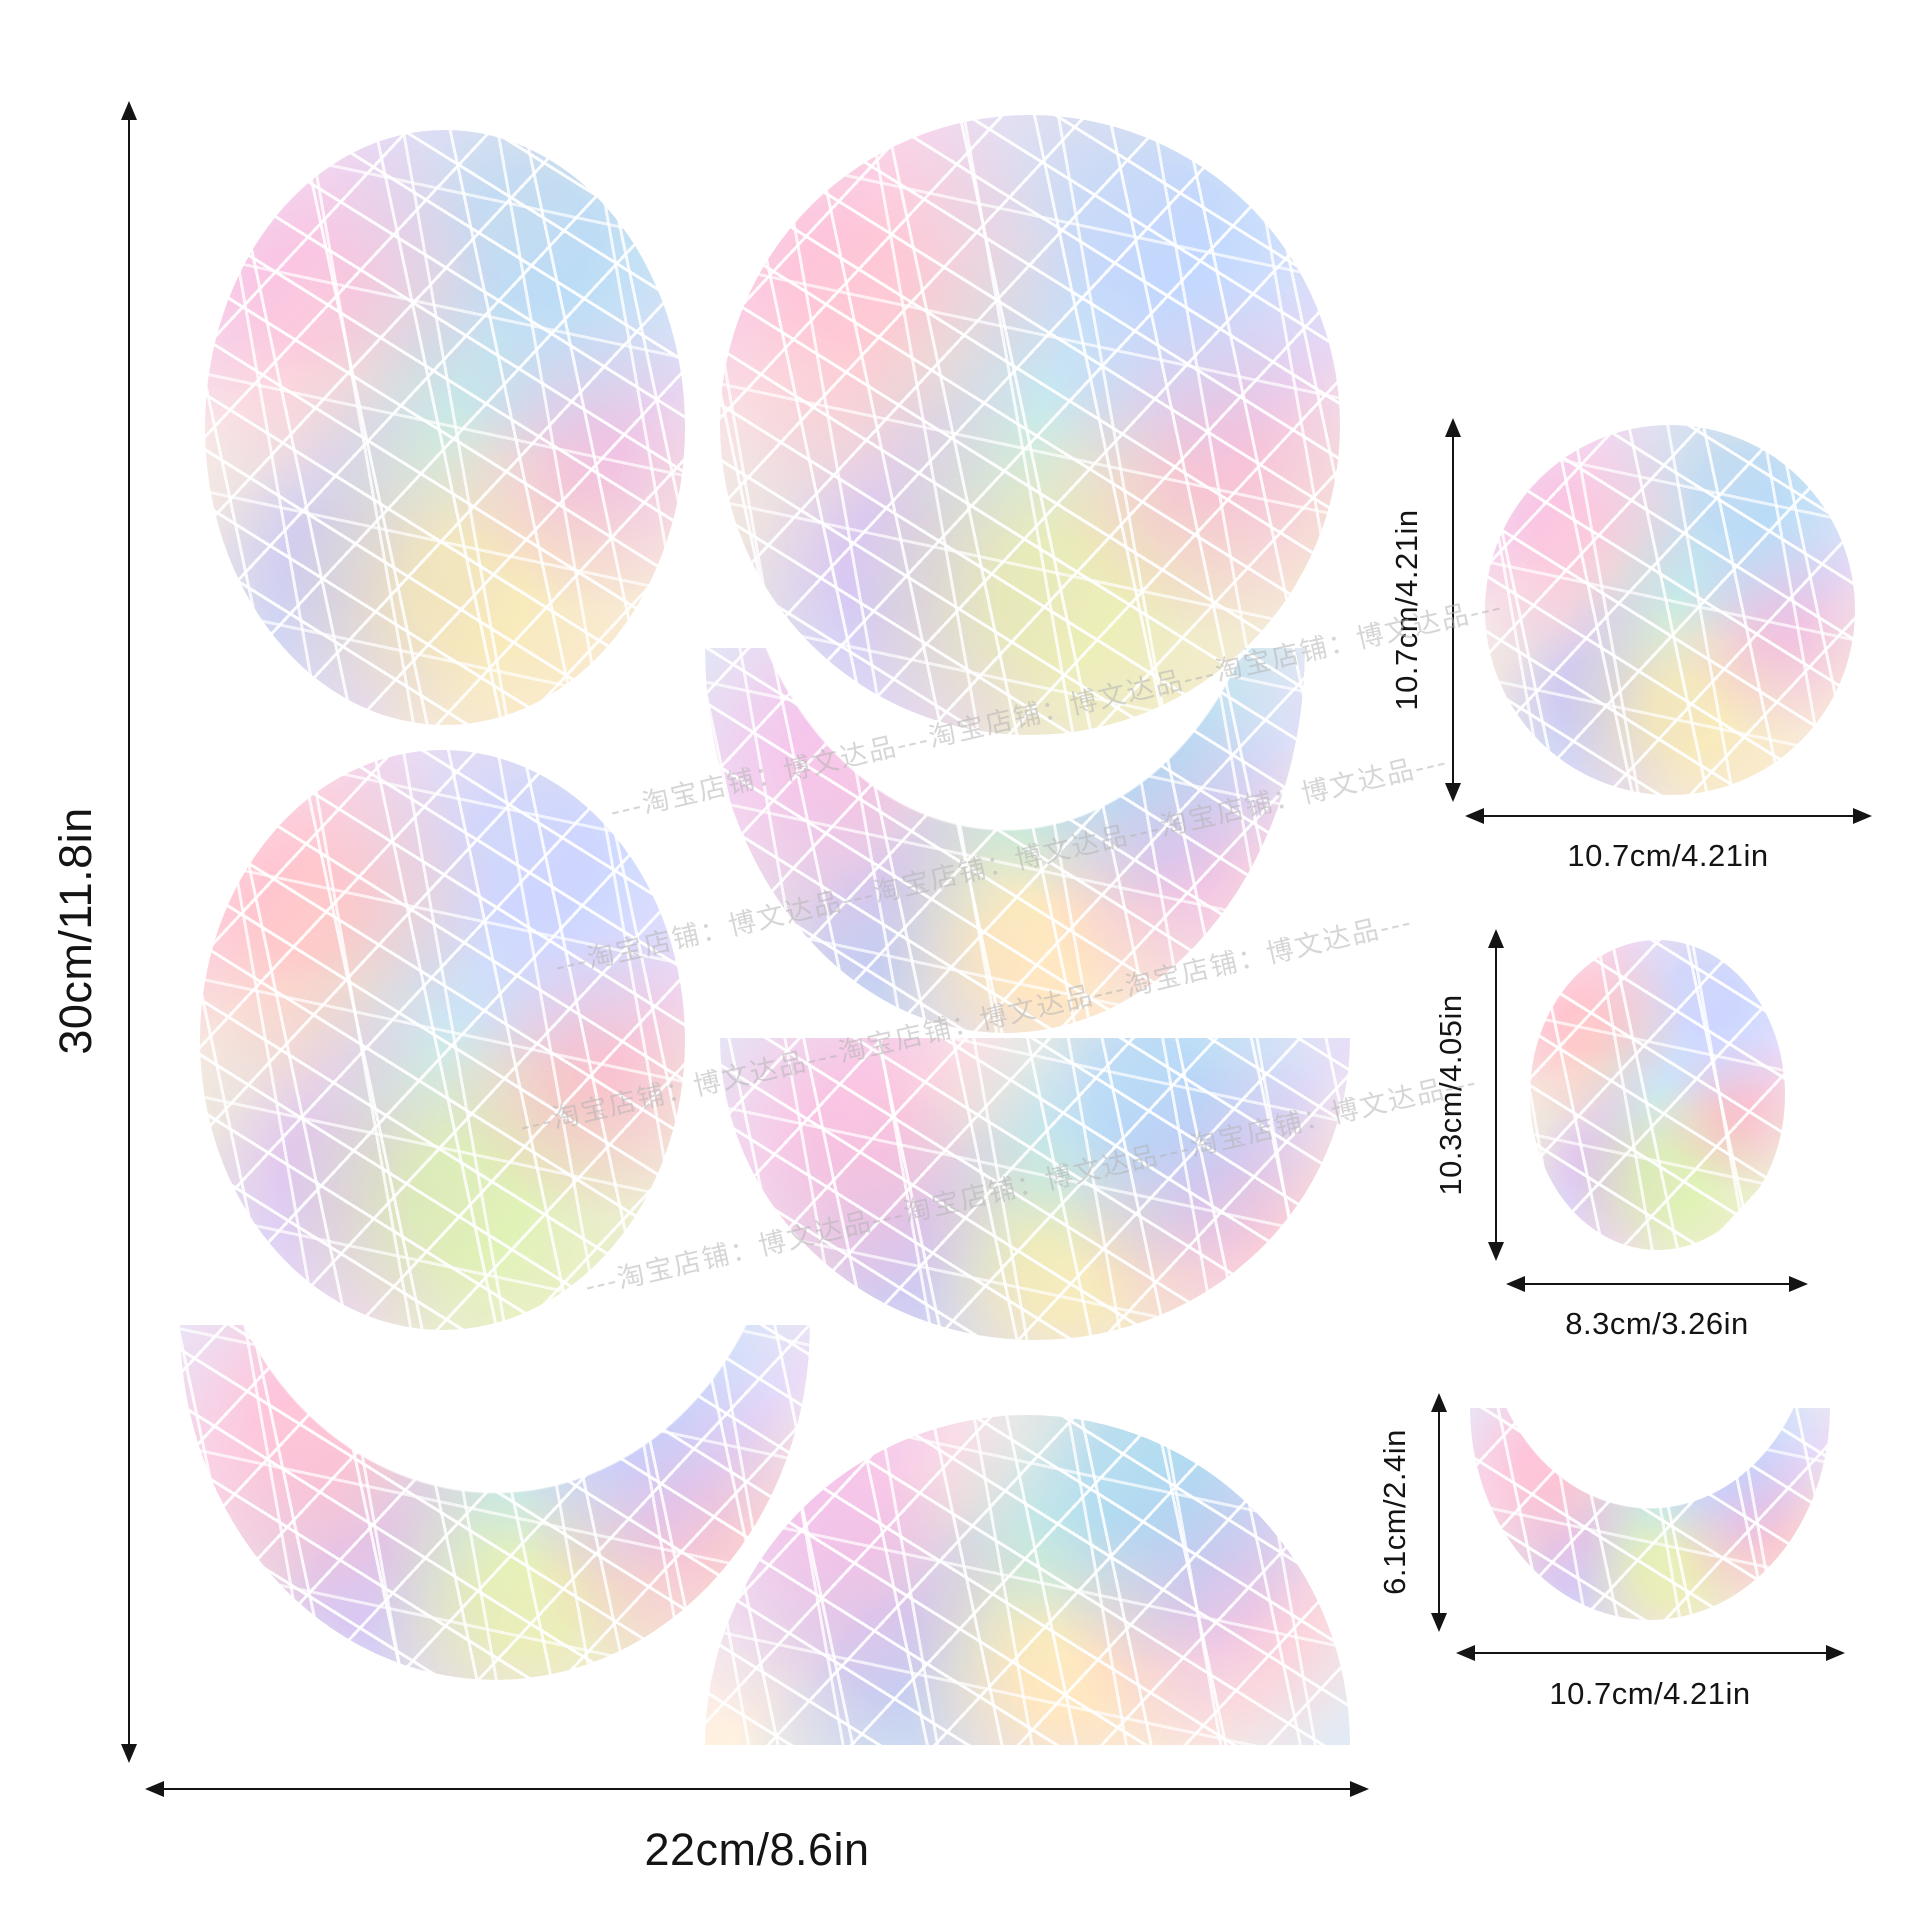  What do you see at coordinates (75, 931) in the screenshot?
I see `sheet-height-label: 30cm/11.8in` at bounding box center [75, 931].